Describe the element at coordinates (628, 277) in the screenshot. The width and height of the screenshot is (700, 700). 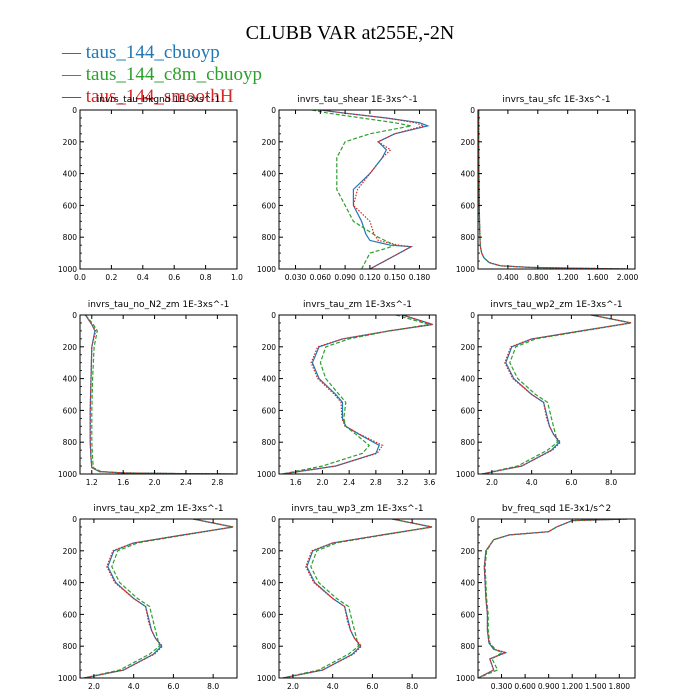
I see `x-tick-label: 2.000` at that location.